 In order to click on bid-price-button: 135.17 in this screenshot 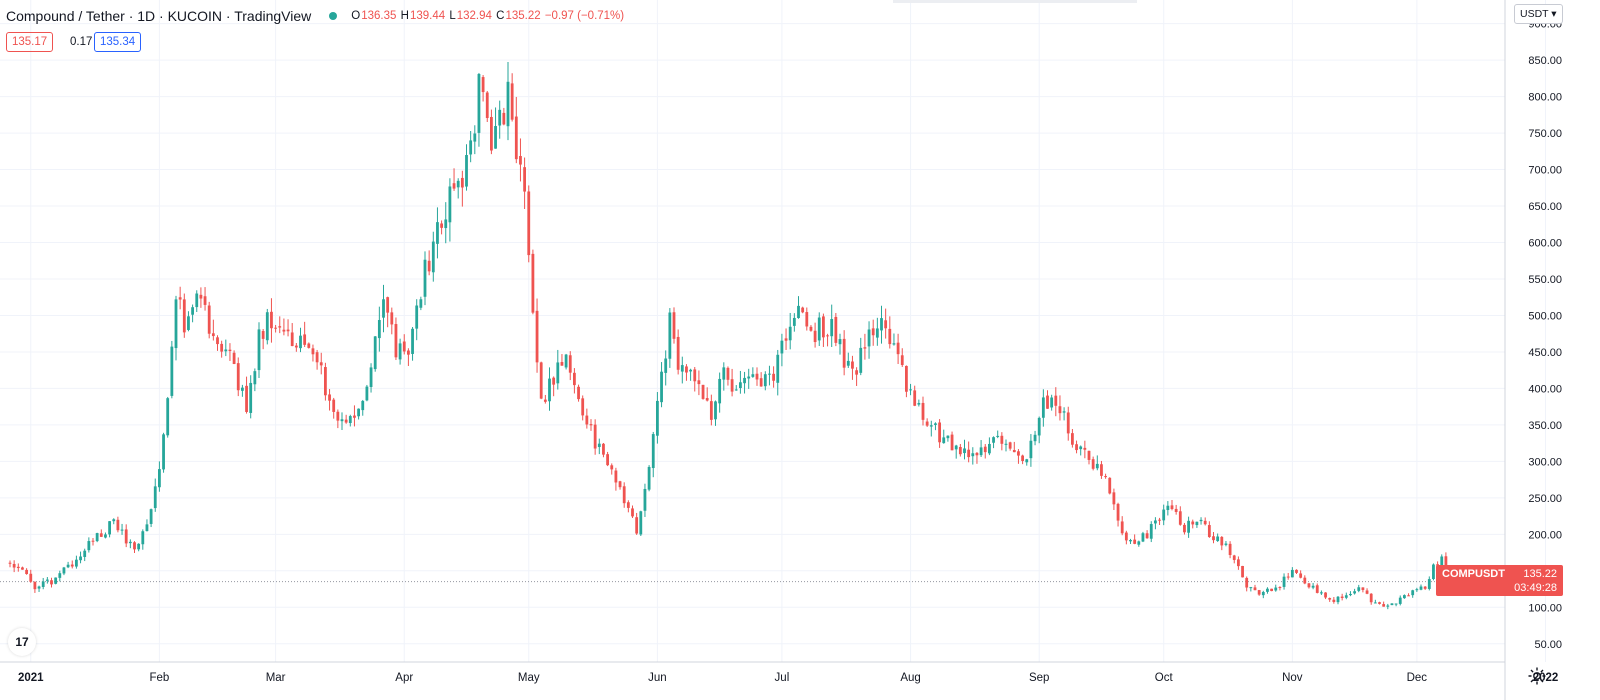, I will do `click(30, 42)`.